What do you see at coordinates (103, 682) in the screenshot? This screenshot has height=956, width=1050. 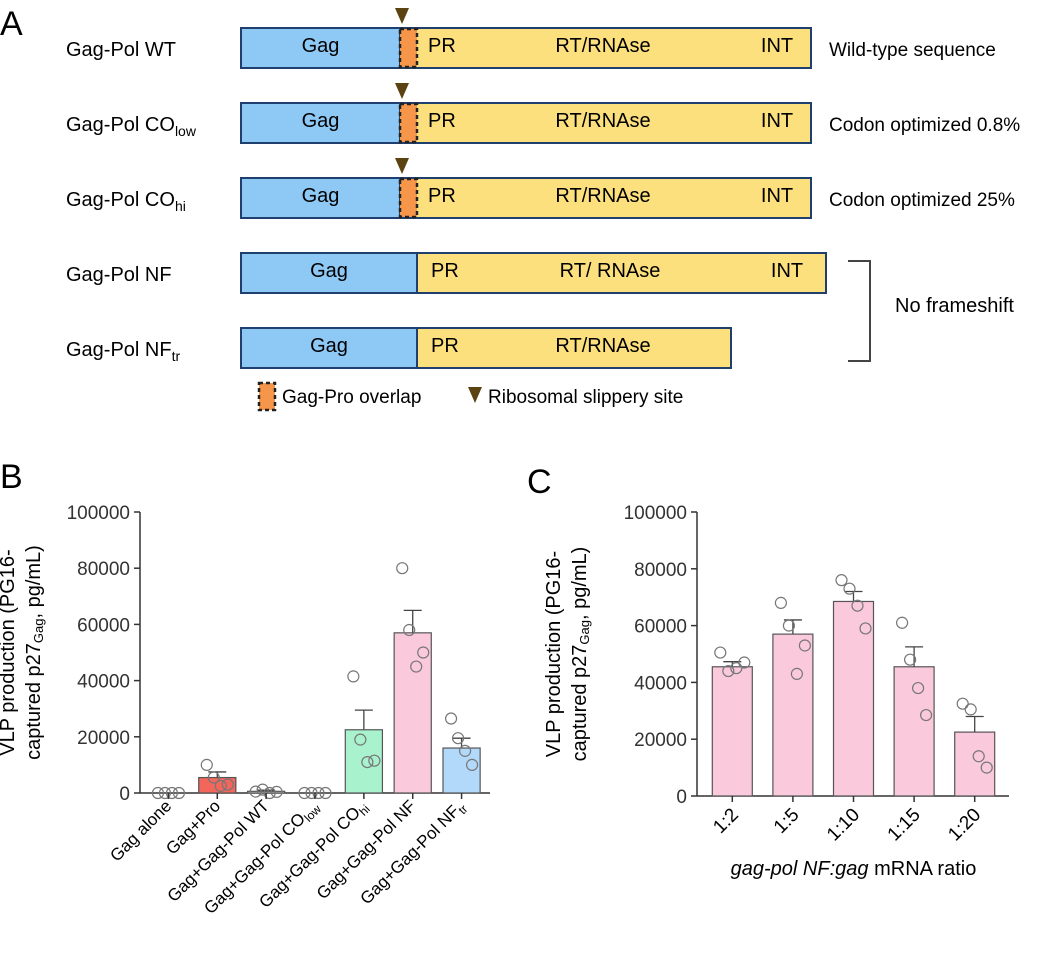 I see `y-tick-label: 40000` at bounding box center [103, 682].